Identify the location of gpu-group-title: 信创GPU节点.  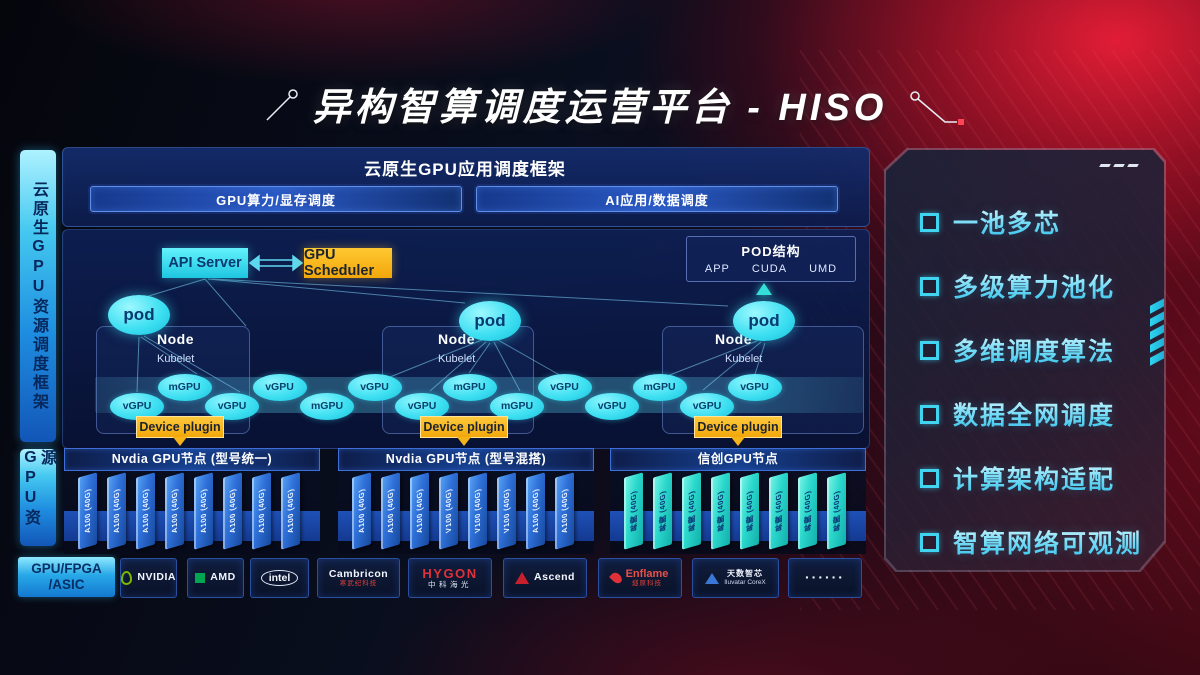
(738, 459).